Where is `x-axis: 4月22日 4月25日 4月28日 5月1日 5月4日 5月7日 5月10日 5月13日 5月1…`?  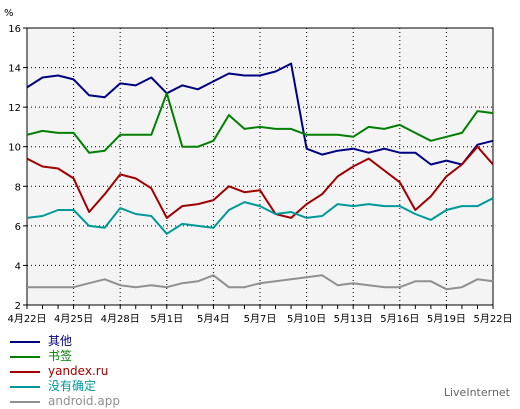 x-axis: 4月22日 4月25日 4月28日 5月1日 5月4日 5月7日 5月10日 5月13日 5月1… is located at coordinates (260, 315).